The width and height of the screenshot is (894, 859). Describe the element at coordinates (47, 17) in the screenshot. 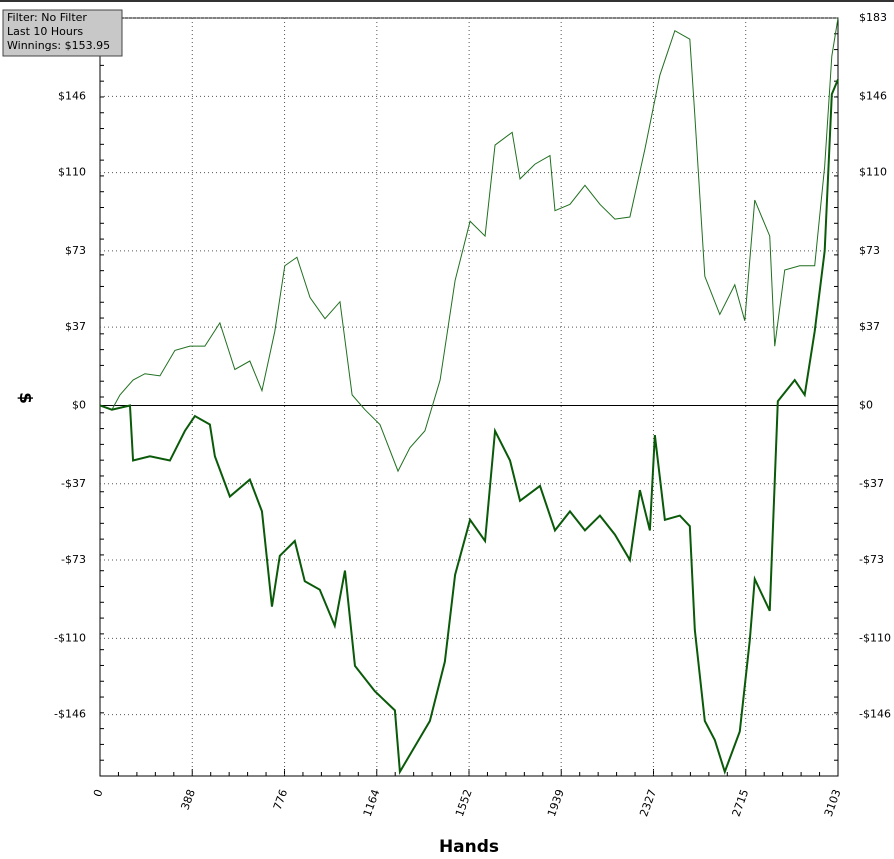

I see `info-line: Filter: No Filter` at that location.